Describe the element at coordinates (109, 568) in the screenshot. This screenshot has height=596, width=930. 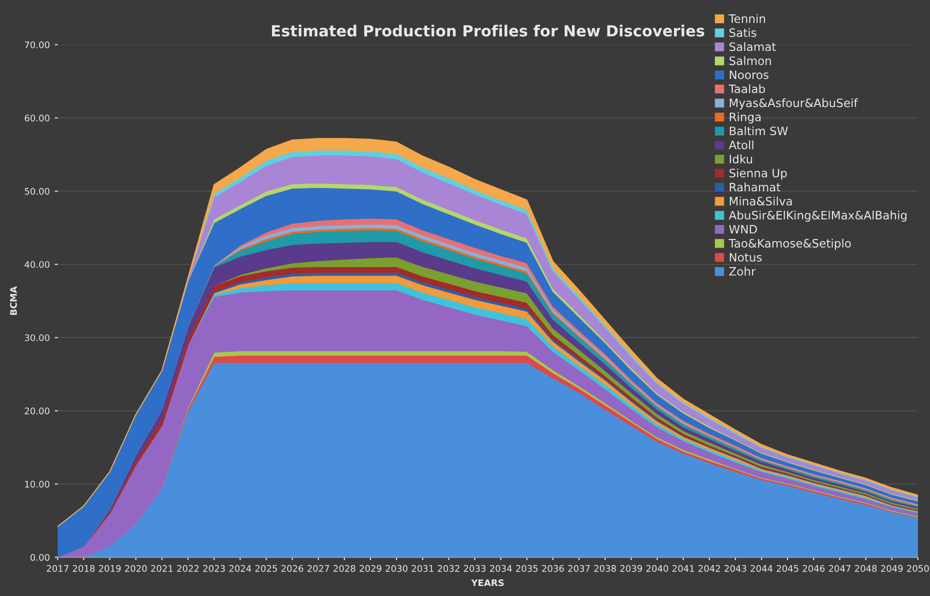
I see `x-tick-label: 2019` at that location.